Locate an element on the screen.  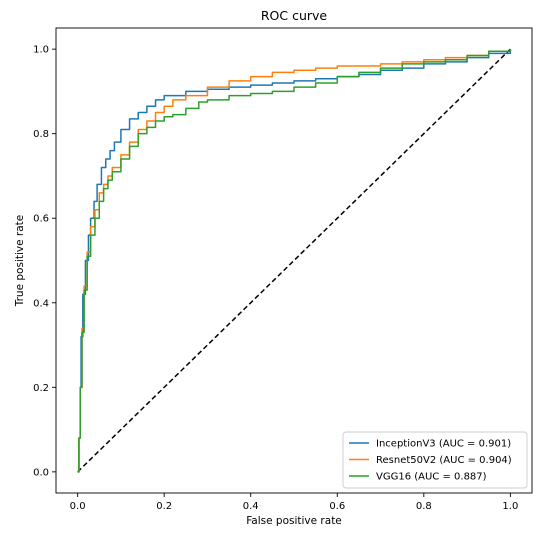
x-axis-label: False positive rate is located at coordinates (294, 521).